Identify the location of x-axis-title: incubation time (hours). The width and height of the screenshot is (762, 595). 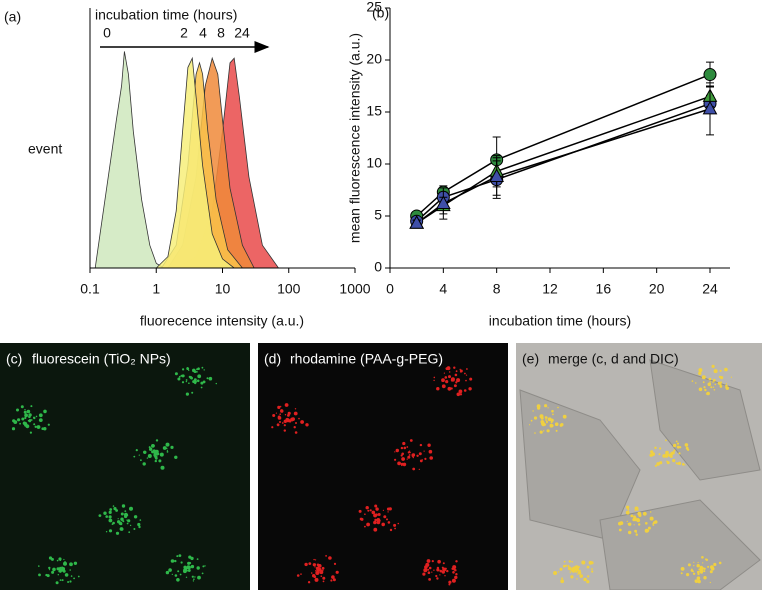
(560, 321).